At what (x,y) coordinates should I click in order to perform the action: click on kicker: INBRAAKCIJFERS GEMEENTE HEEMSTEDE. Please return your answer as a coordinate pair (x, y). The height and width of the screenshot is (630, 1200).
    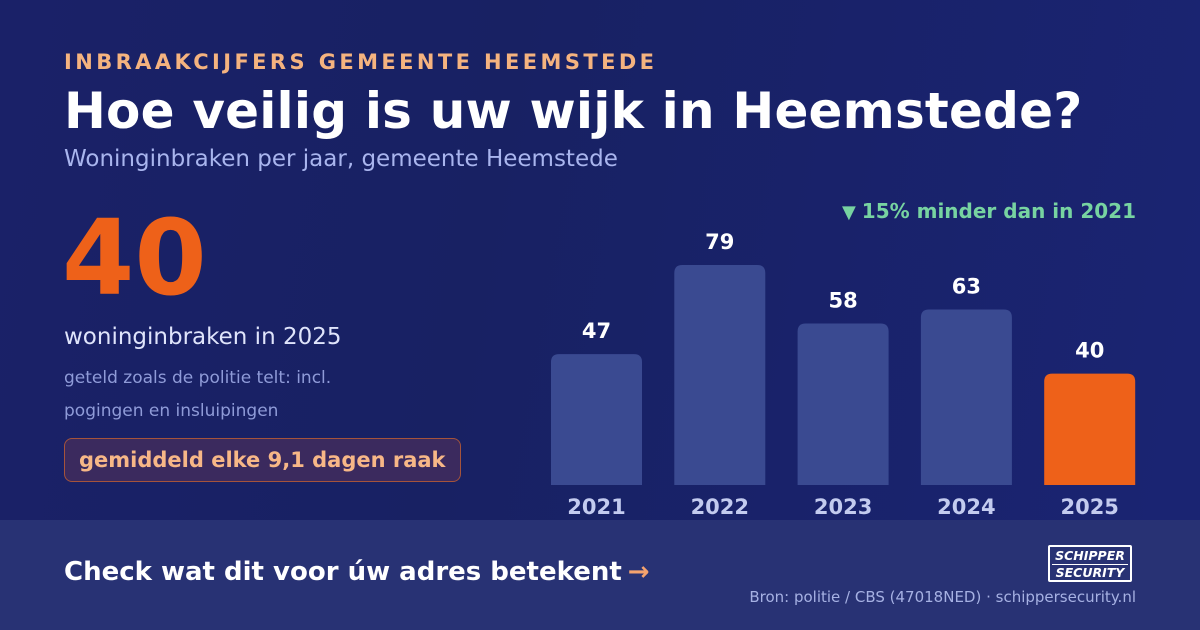
    Looking at the image, I should click on (361, 62).